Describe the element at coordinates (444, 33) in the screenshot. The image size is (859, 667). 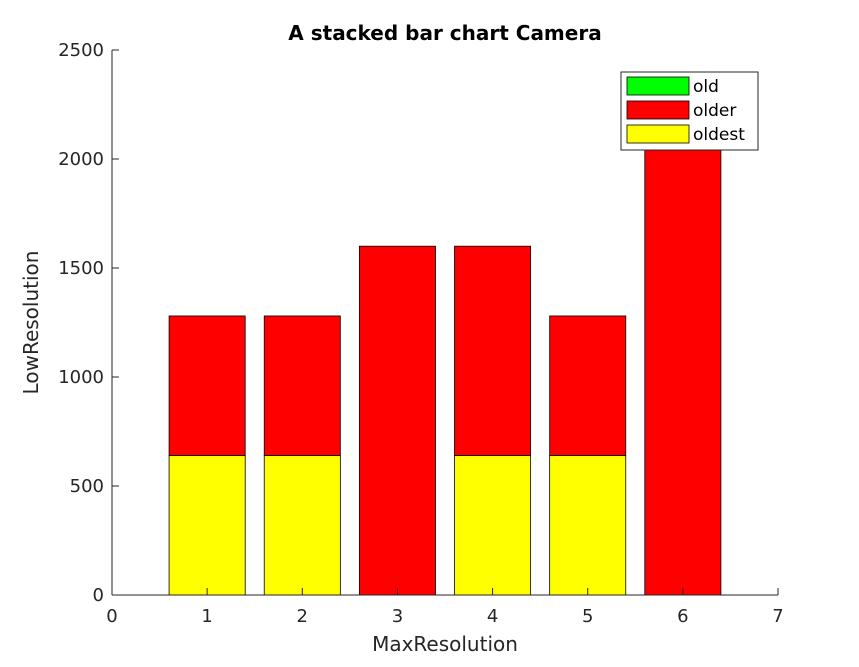
I see `chart-title: A stacked bar chart Camera` at that location.